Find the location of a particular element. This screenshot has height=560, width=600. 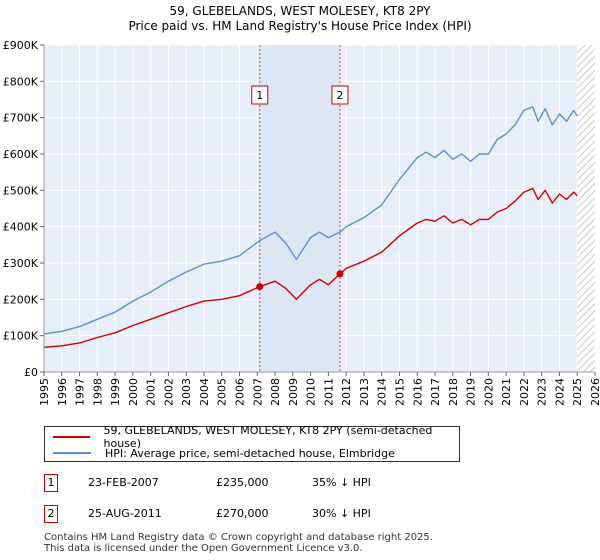

legend-swatch-hpi is located at coordinates (72, 453).